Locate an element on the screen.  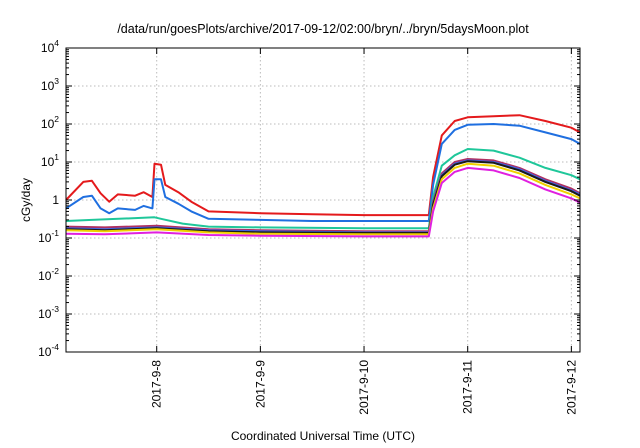
y-tick-label: 10¹ is located at coordinates (50, 160).